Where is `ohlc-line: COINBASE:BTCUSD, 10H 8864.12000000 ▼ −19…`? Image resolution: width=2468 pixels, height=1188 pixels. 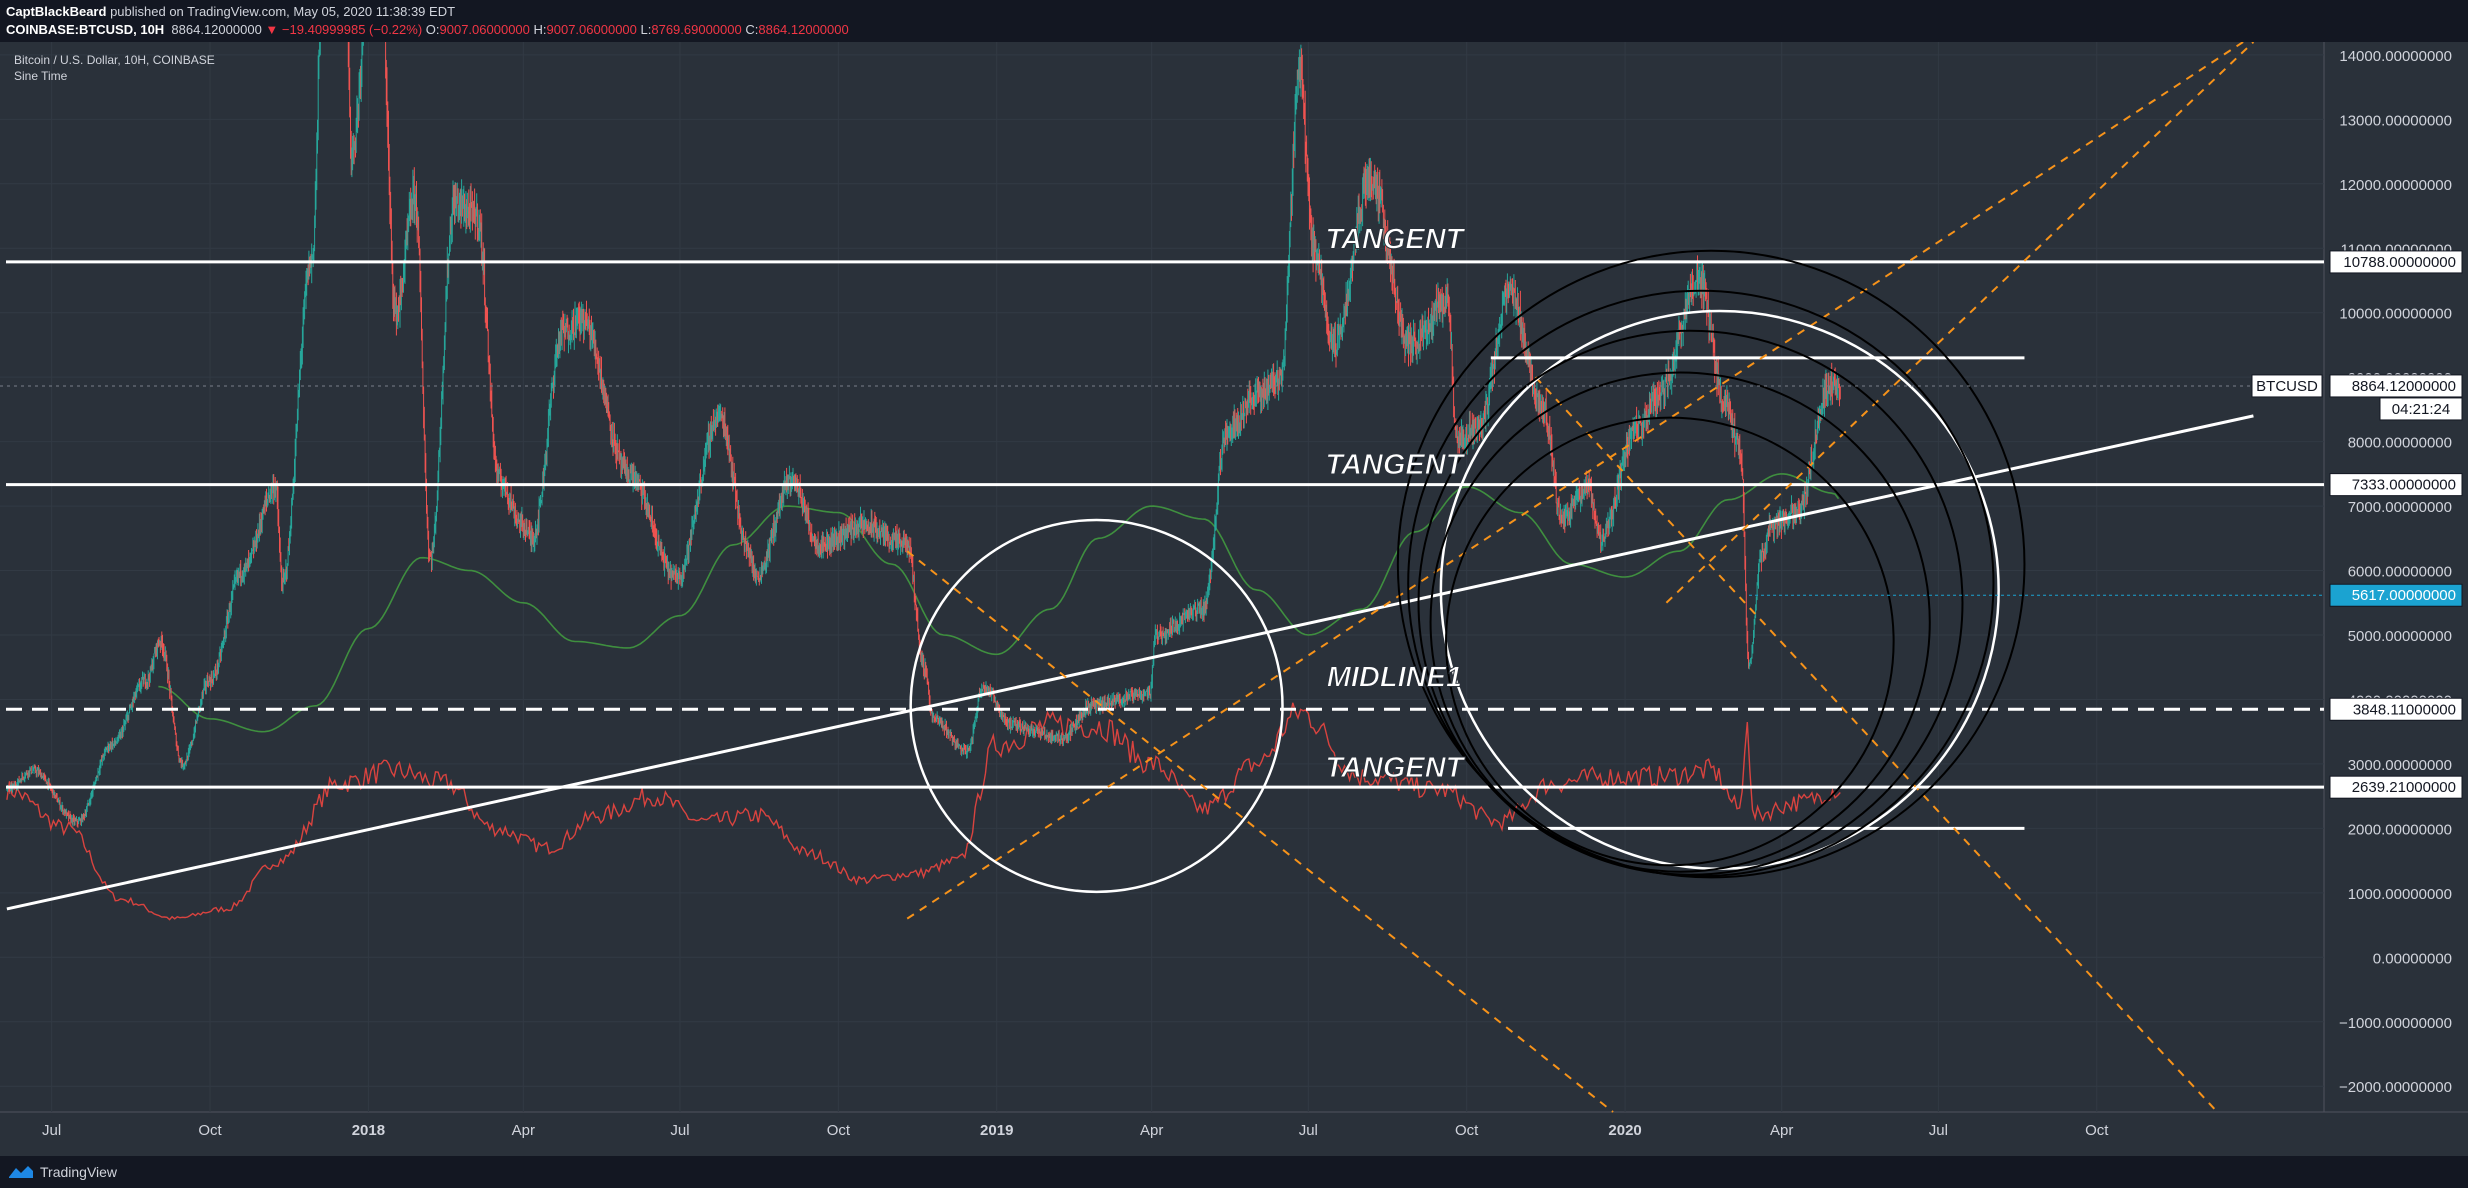 ohlc-line: COINBASE:BTCUSD, 10H 8864.12000000 ▼ −19… is located at coordinates (427, 29).